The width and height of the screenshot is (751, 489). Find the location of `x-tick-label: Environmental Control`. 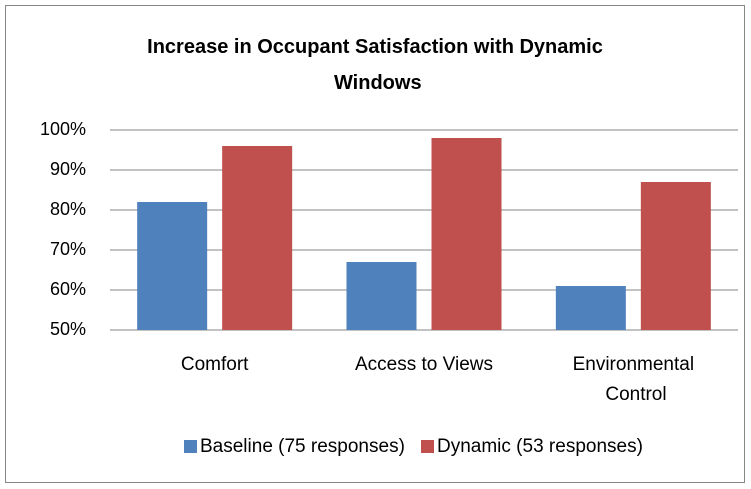

x-tick-label: Environmental Control is located at coordinates (633, 379).